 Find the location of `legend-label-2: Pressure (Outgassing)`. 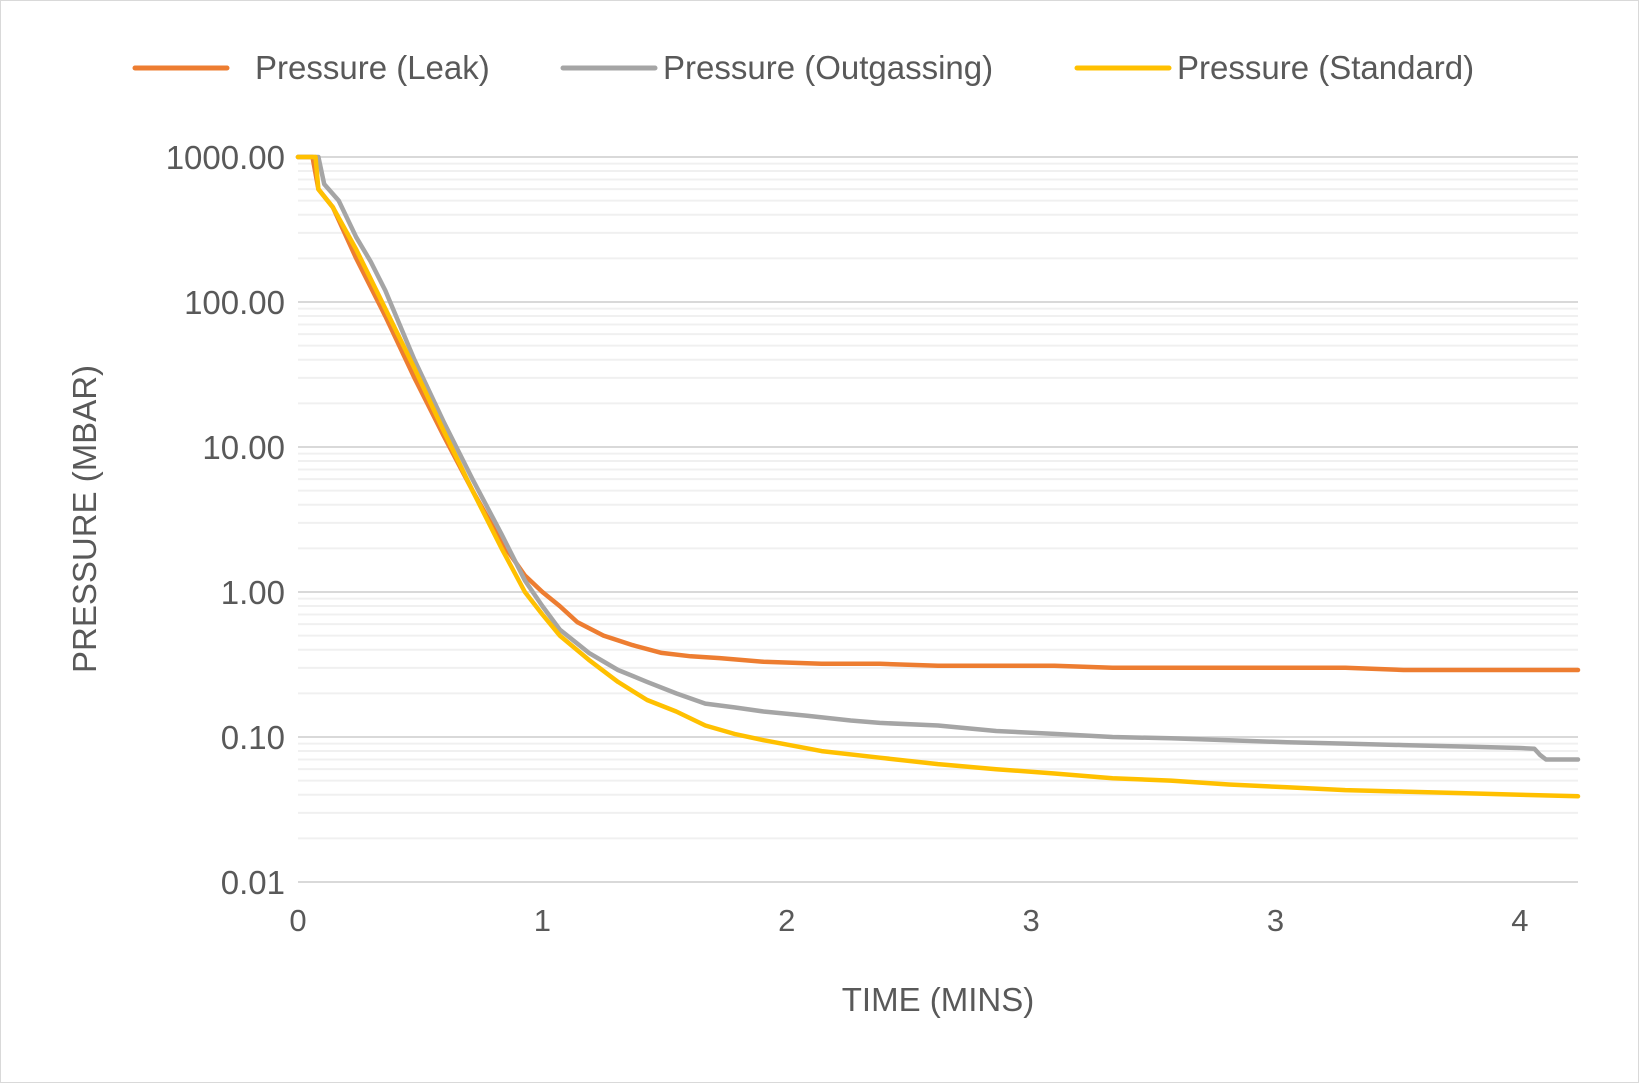

legend-label-2: Pressure (Outgassing) is located at coordinates (828, 67).